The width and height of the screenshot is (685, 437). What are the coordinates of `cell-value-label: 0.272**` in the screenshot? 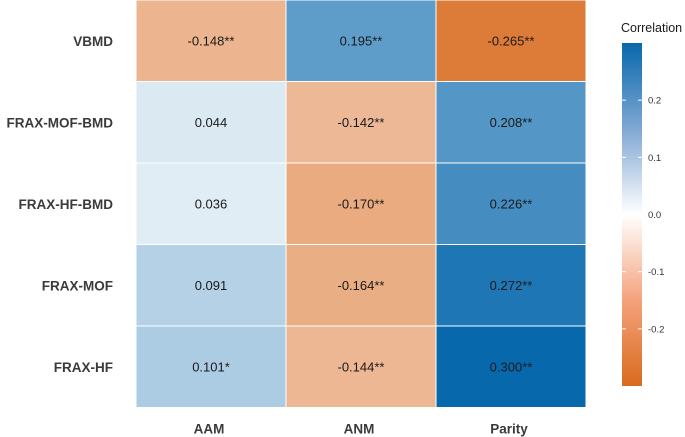 It's located at (511, 285).